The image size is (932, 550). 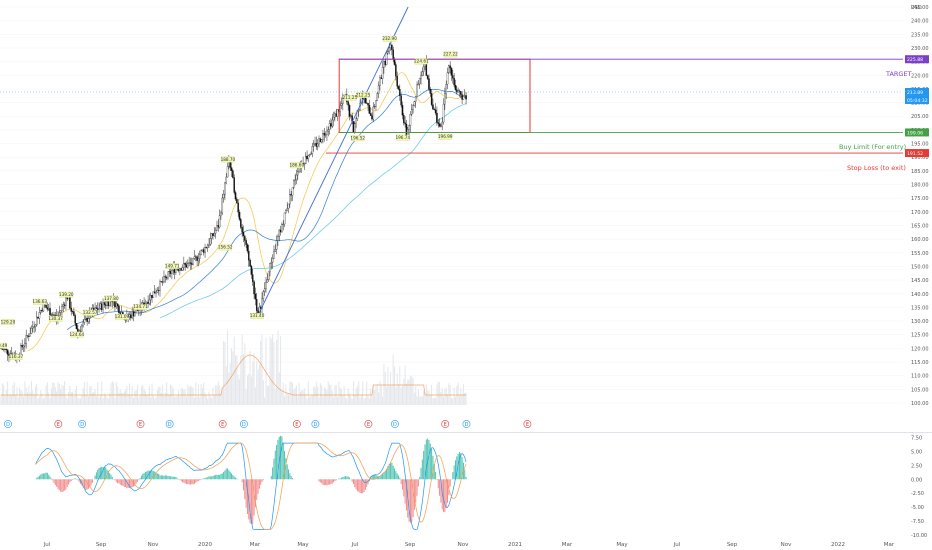 I want to click on price-label-text: 137.80, so click(x=111, y=298).